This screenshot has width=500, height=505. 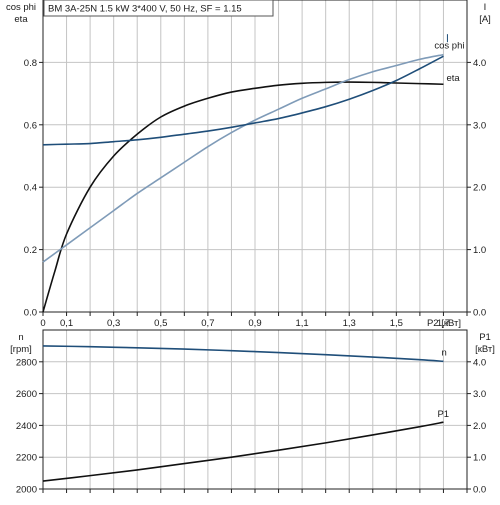 What do you see at coordinates (349, 323) in the screenshot?
I see `x-tick-label: 1,3` at bounding box center [349, 323].